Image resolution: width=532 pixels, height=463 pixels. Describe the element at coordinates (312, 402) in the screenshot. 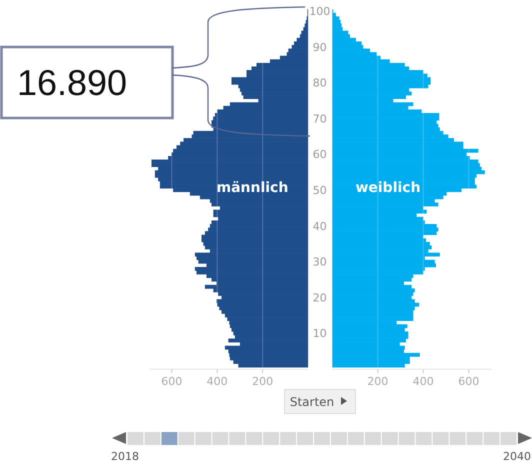

I see `text: Starten` at that location.